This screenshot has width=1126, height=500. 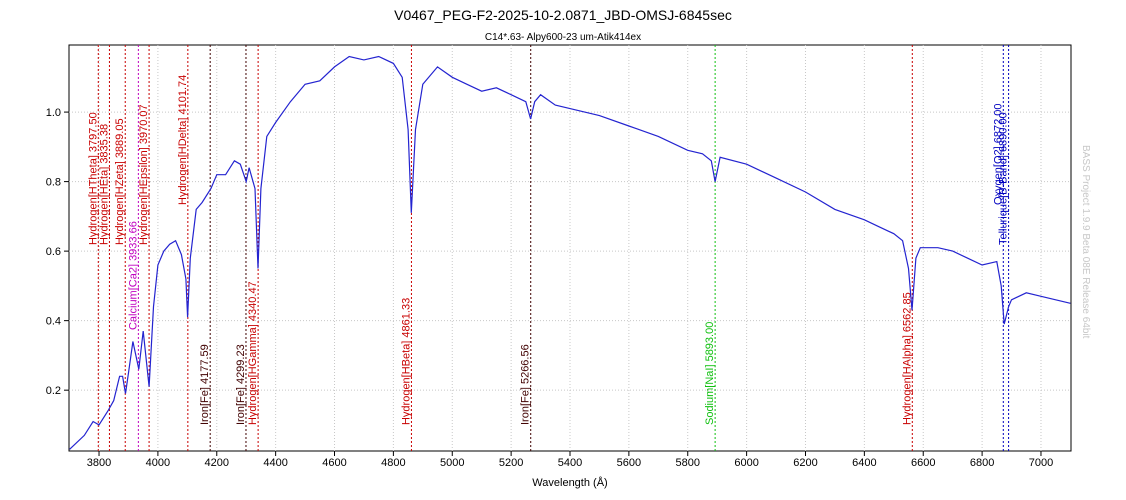 I want to click on reference-label: Iron[Fe] 4177.59, so click(x=205, y=384).